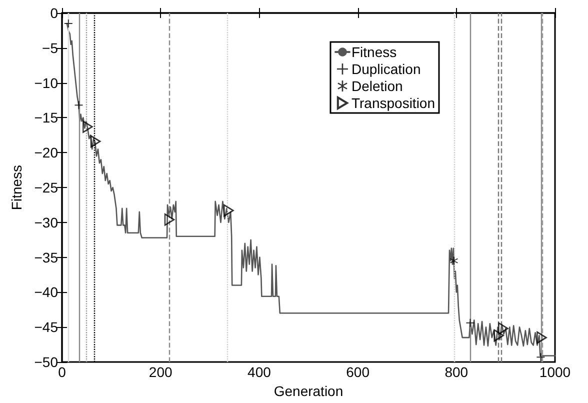  Describe the element at coordinates (46, 257) in the screenshot. I see `y-tick-label: −35` at that location.